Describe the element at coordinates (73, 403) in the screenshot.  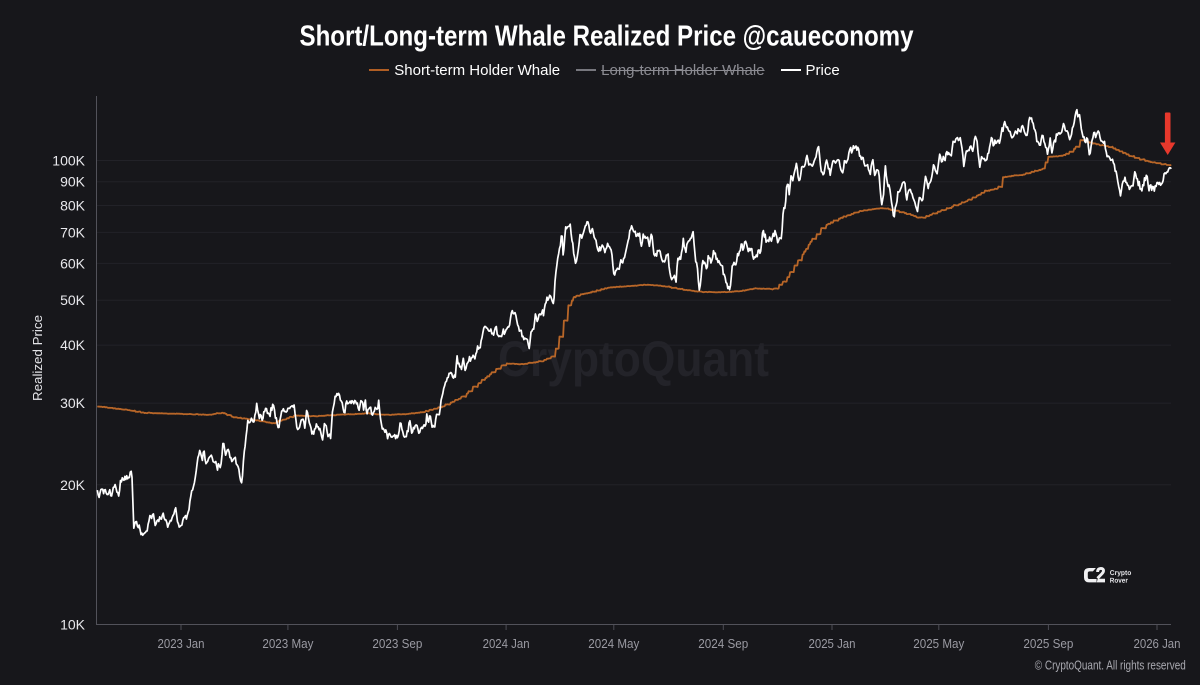
I see `svg-text: 30K` at that location.